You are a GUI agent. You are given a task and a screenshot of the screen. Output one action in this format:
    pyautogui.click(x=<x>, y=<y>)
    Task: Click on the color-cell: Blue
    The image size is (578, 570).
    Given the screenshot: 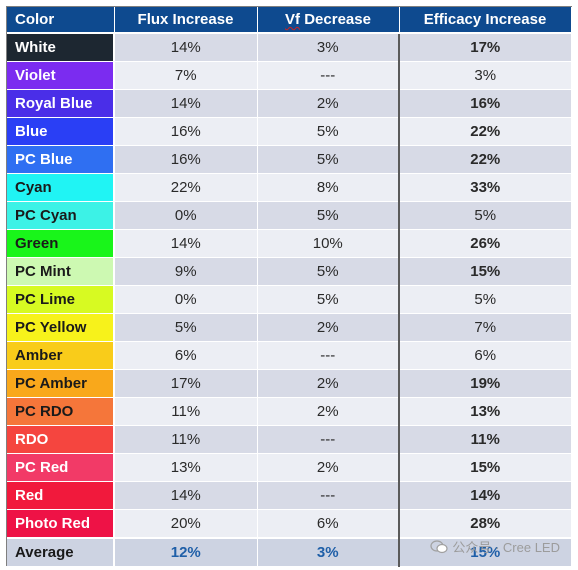 What is the action you would take?
    pyautogui.click(x=61, y=131)
    